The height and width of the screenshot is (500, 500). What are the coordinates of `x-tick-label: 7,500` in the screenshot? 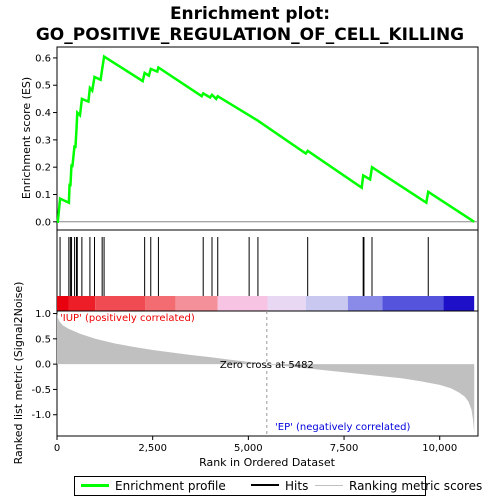 It's located at (344, 448).